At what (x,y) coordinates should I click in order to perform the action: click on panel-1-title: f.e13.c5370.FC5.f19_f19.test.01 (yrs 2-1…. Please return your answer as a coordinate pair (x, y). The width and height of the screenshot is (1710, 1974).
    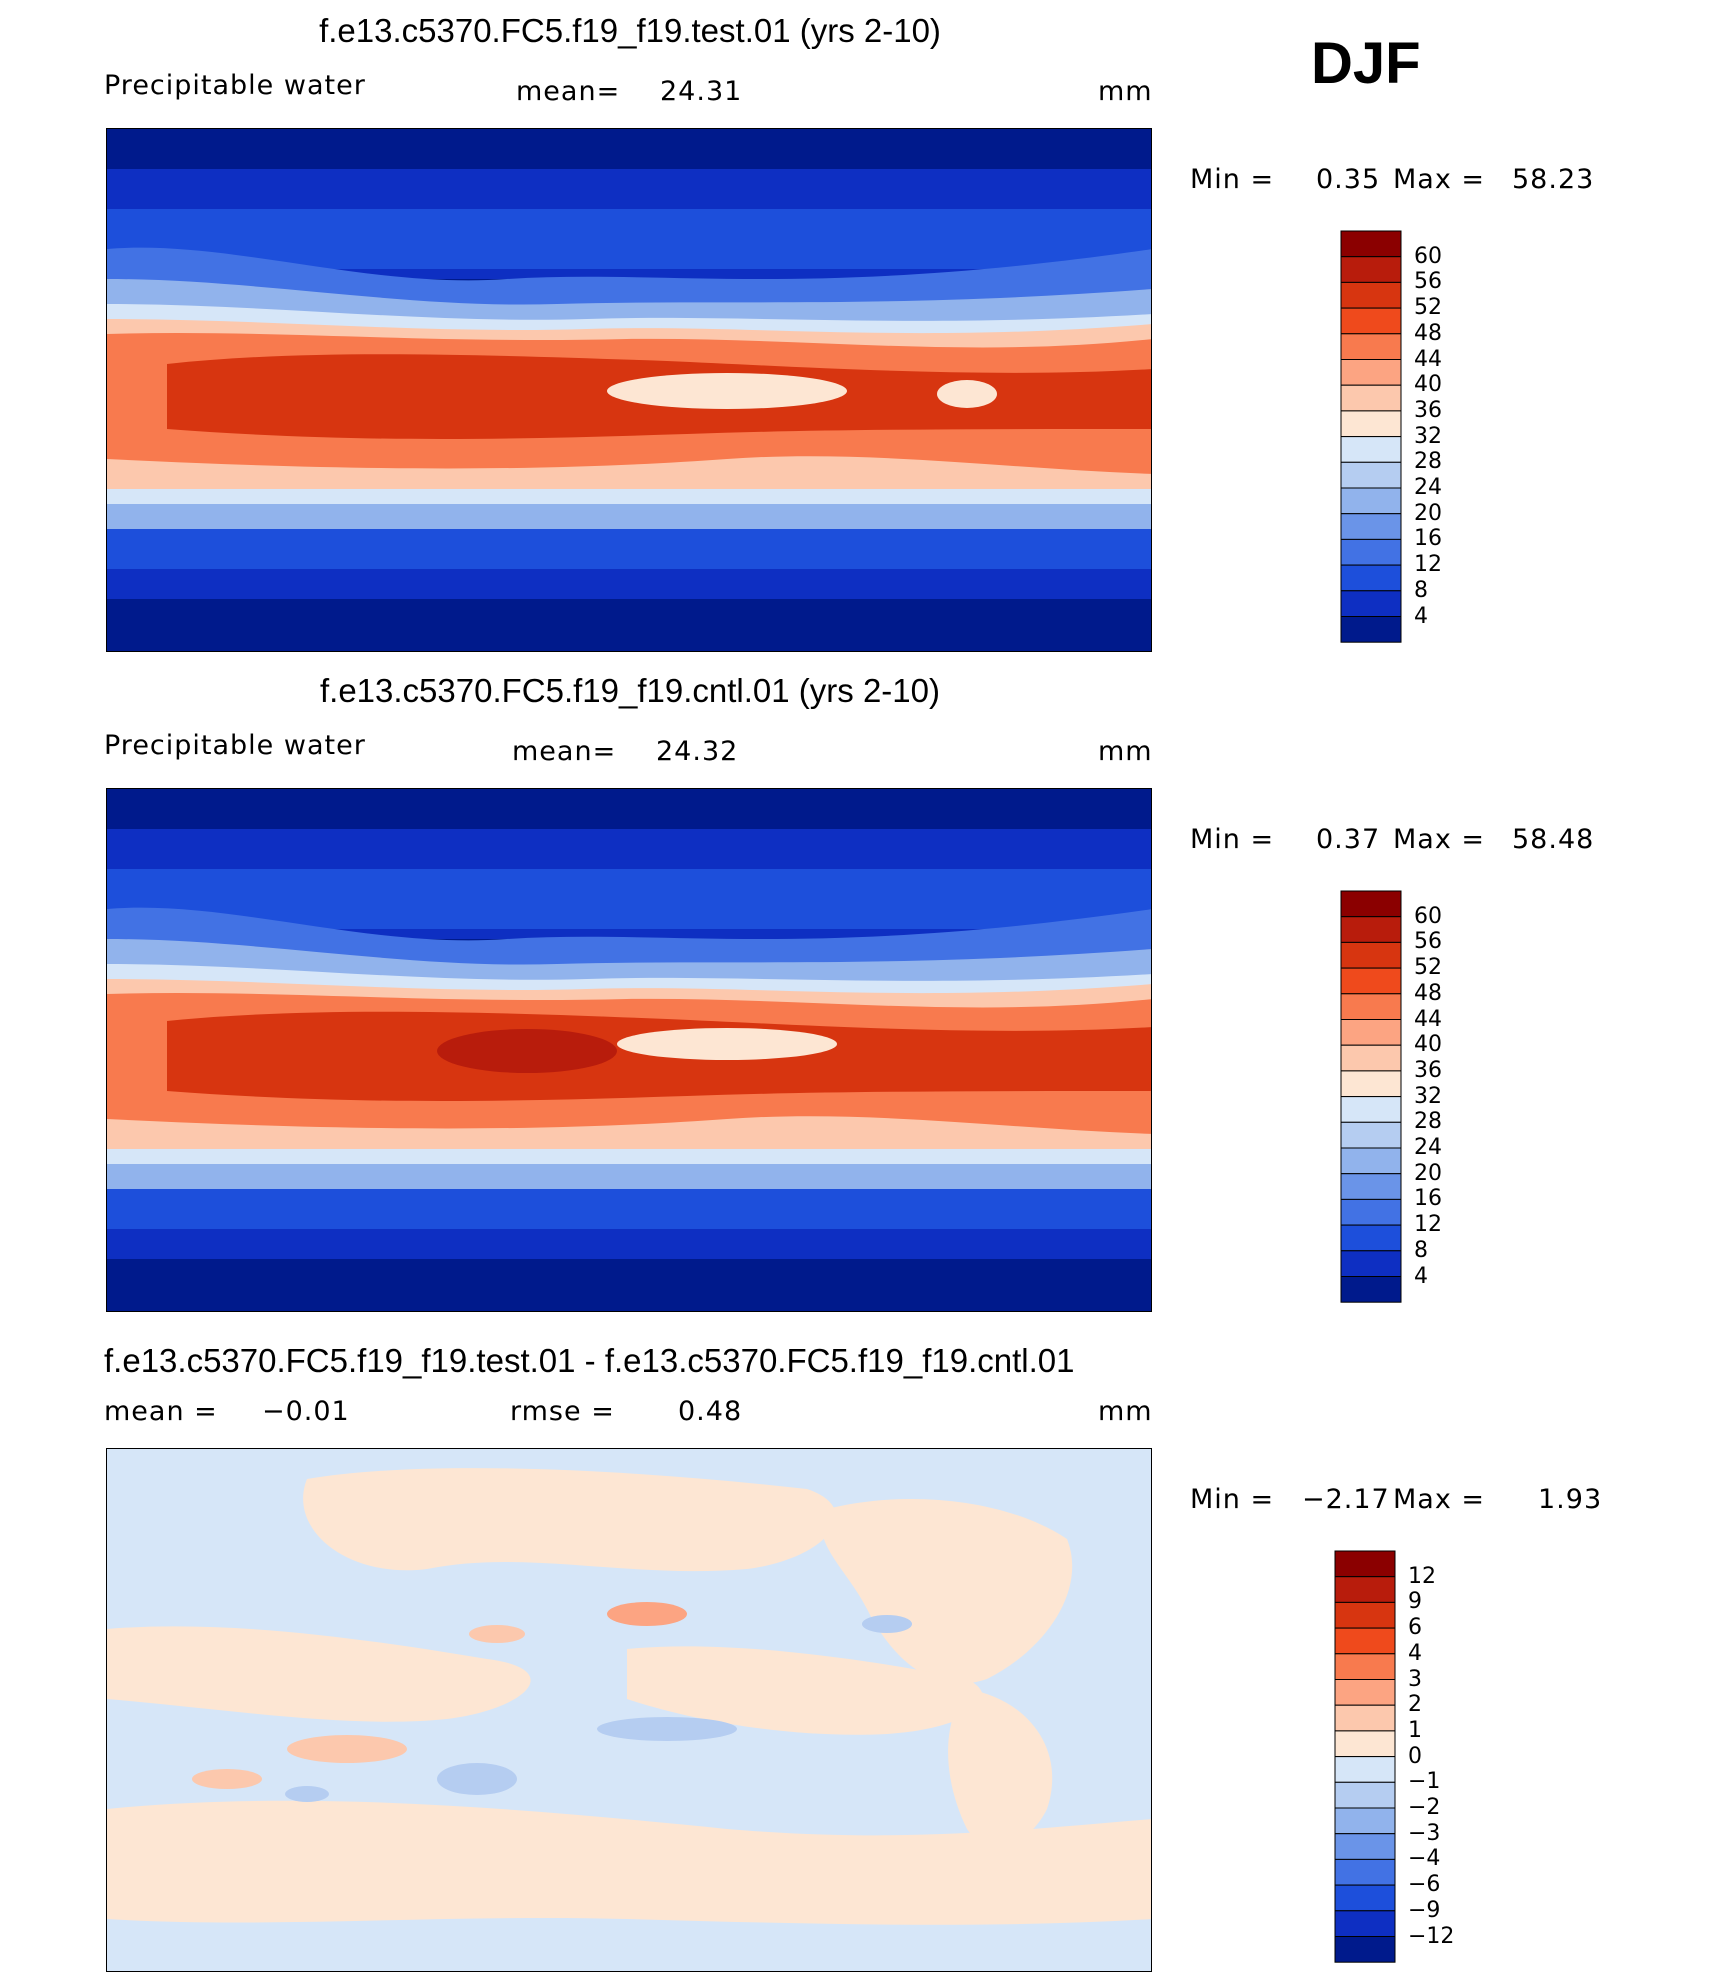
    Looking at the image, I should click on (630, 30).